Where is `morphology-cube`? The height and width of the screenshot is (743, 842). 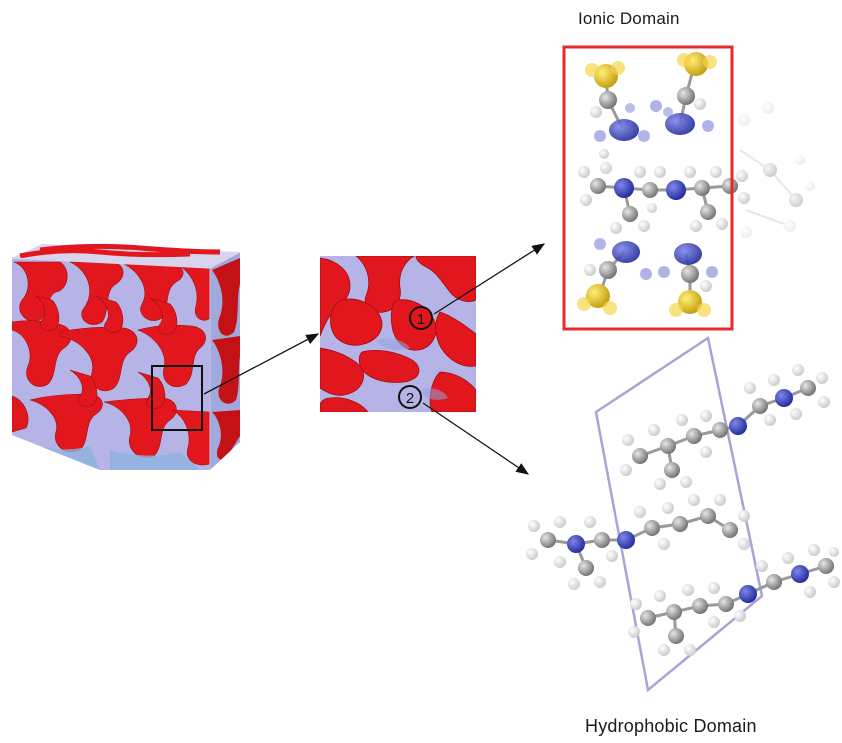
morphology-cube is located at coordinates (126, 356).